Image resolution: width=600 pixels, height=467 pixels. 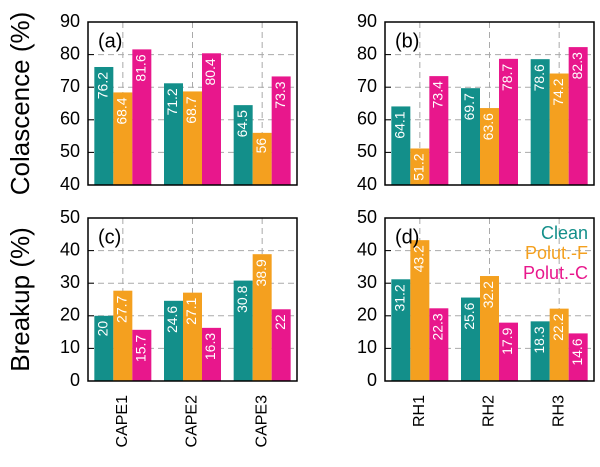 What do you see at coordinates (400, 124) in the screenshot?
I see `data-label: 64.1` at bounding box center [400, 124].